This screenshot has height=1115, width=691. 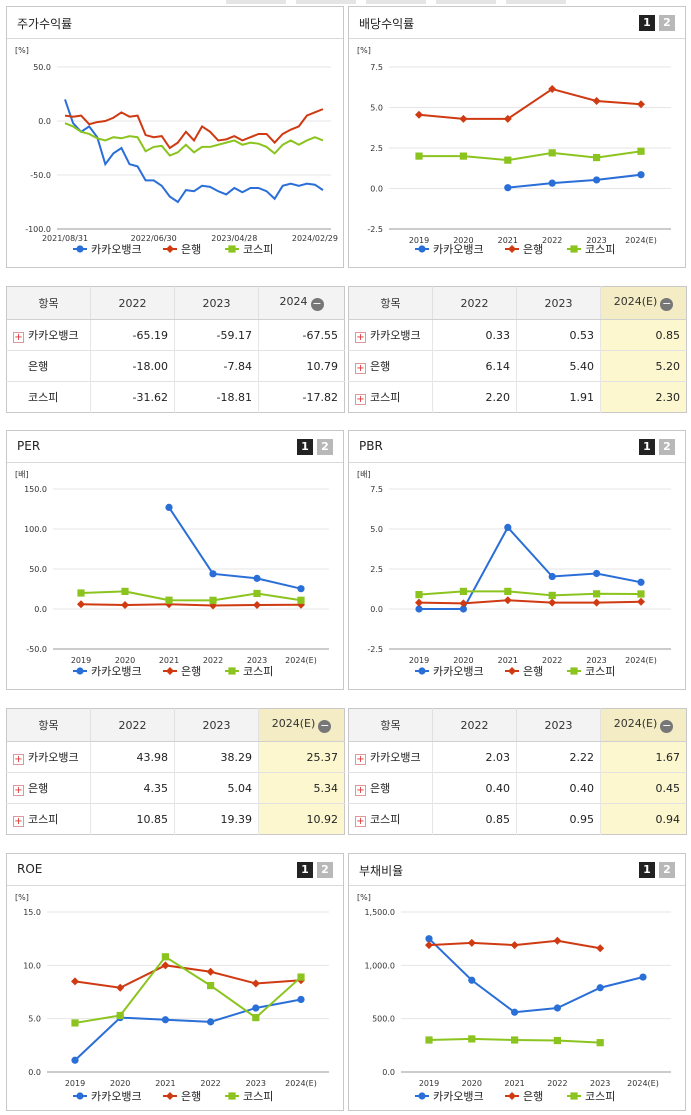 I want to click on row-label: 코스피, so click(x=48, y=397).